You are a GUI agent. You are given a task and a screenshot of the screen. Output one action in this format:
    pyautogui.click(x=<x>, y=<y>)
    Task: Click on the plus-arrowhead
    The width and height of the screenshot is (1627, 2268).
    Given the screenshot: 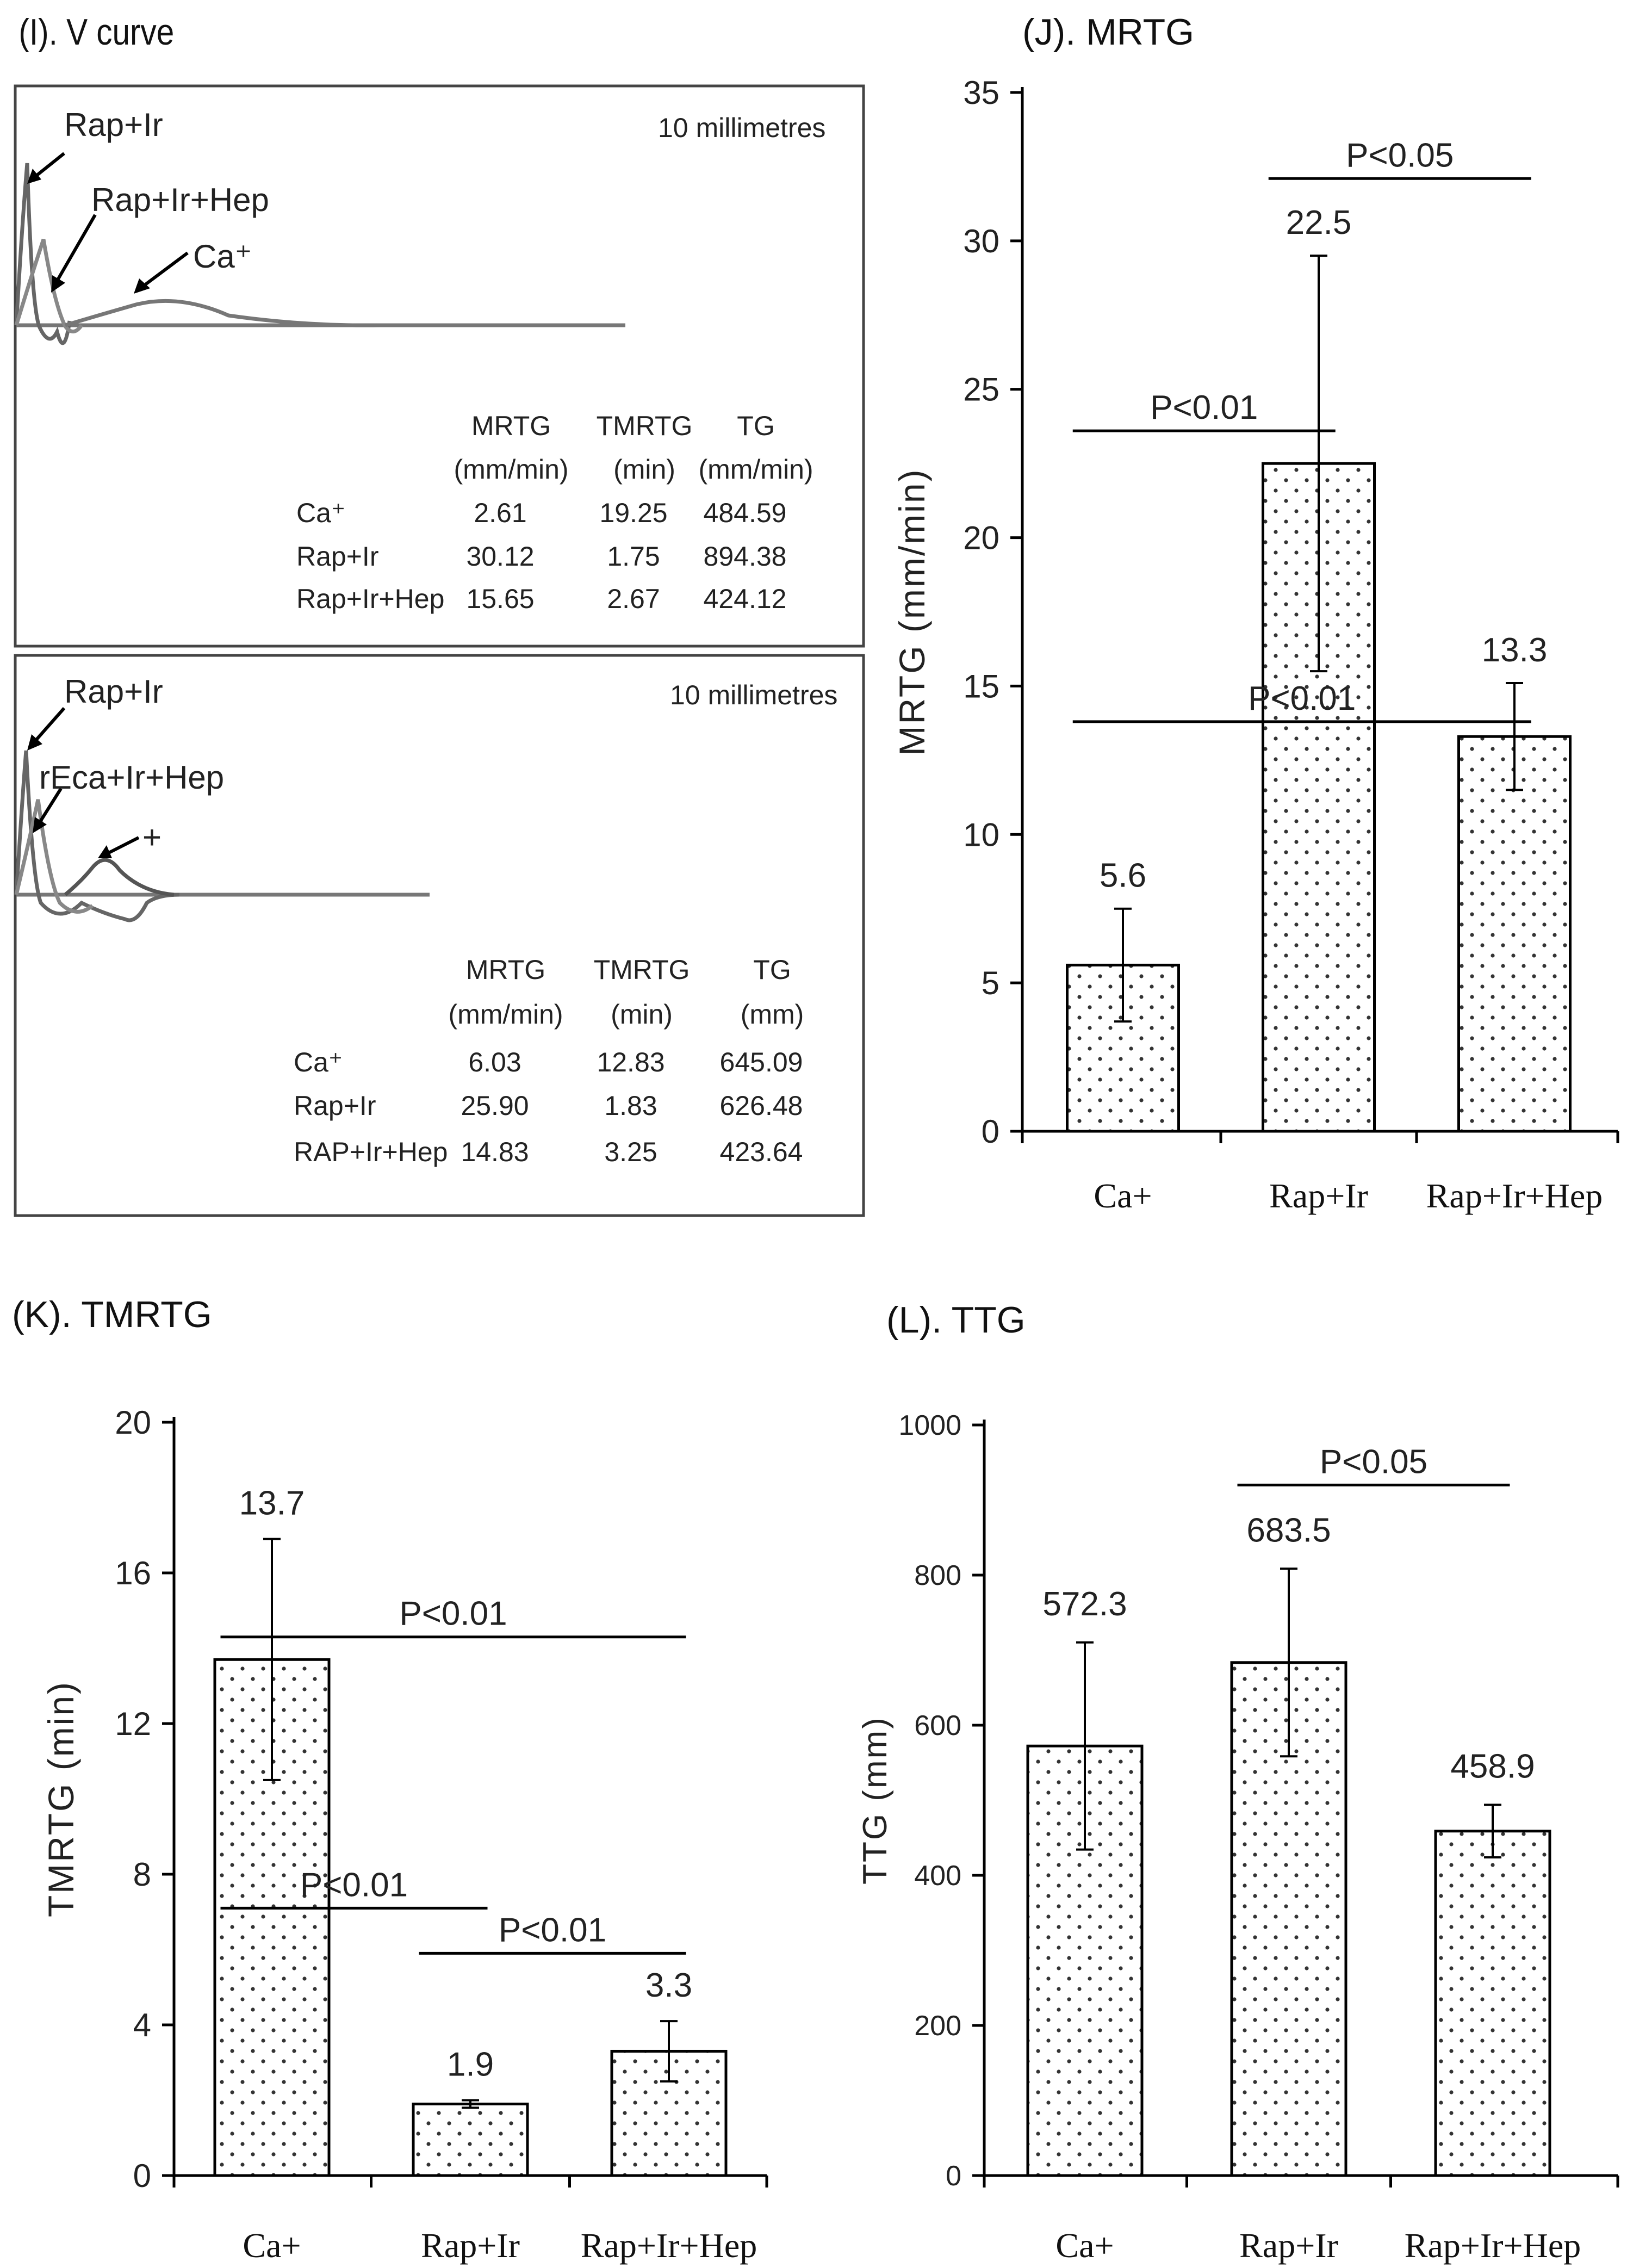 What is the action you would take?
    pyautogui.click(x=105, y=852)
    